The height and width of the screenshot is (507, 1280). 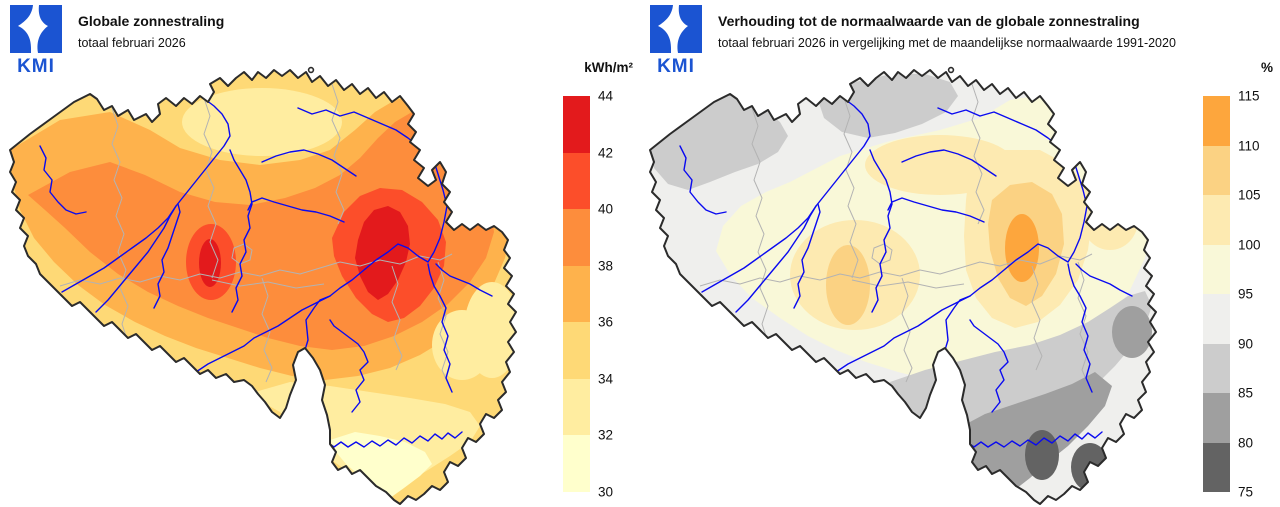 What do you see at coordinates (1246, 442) in the screenshot?
I see `legend-tick-label: 80` at bounding box center [1246, 442].